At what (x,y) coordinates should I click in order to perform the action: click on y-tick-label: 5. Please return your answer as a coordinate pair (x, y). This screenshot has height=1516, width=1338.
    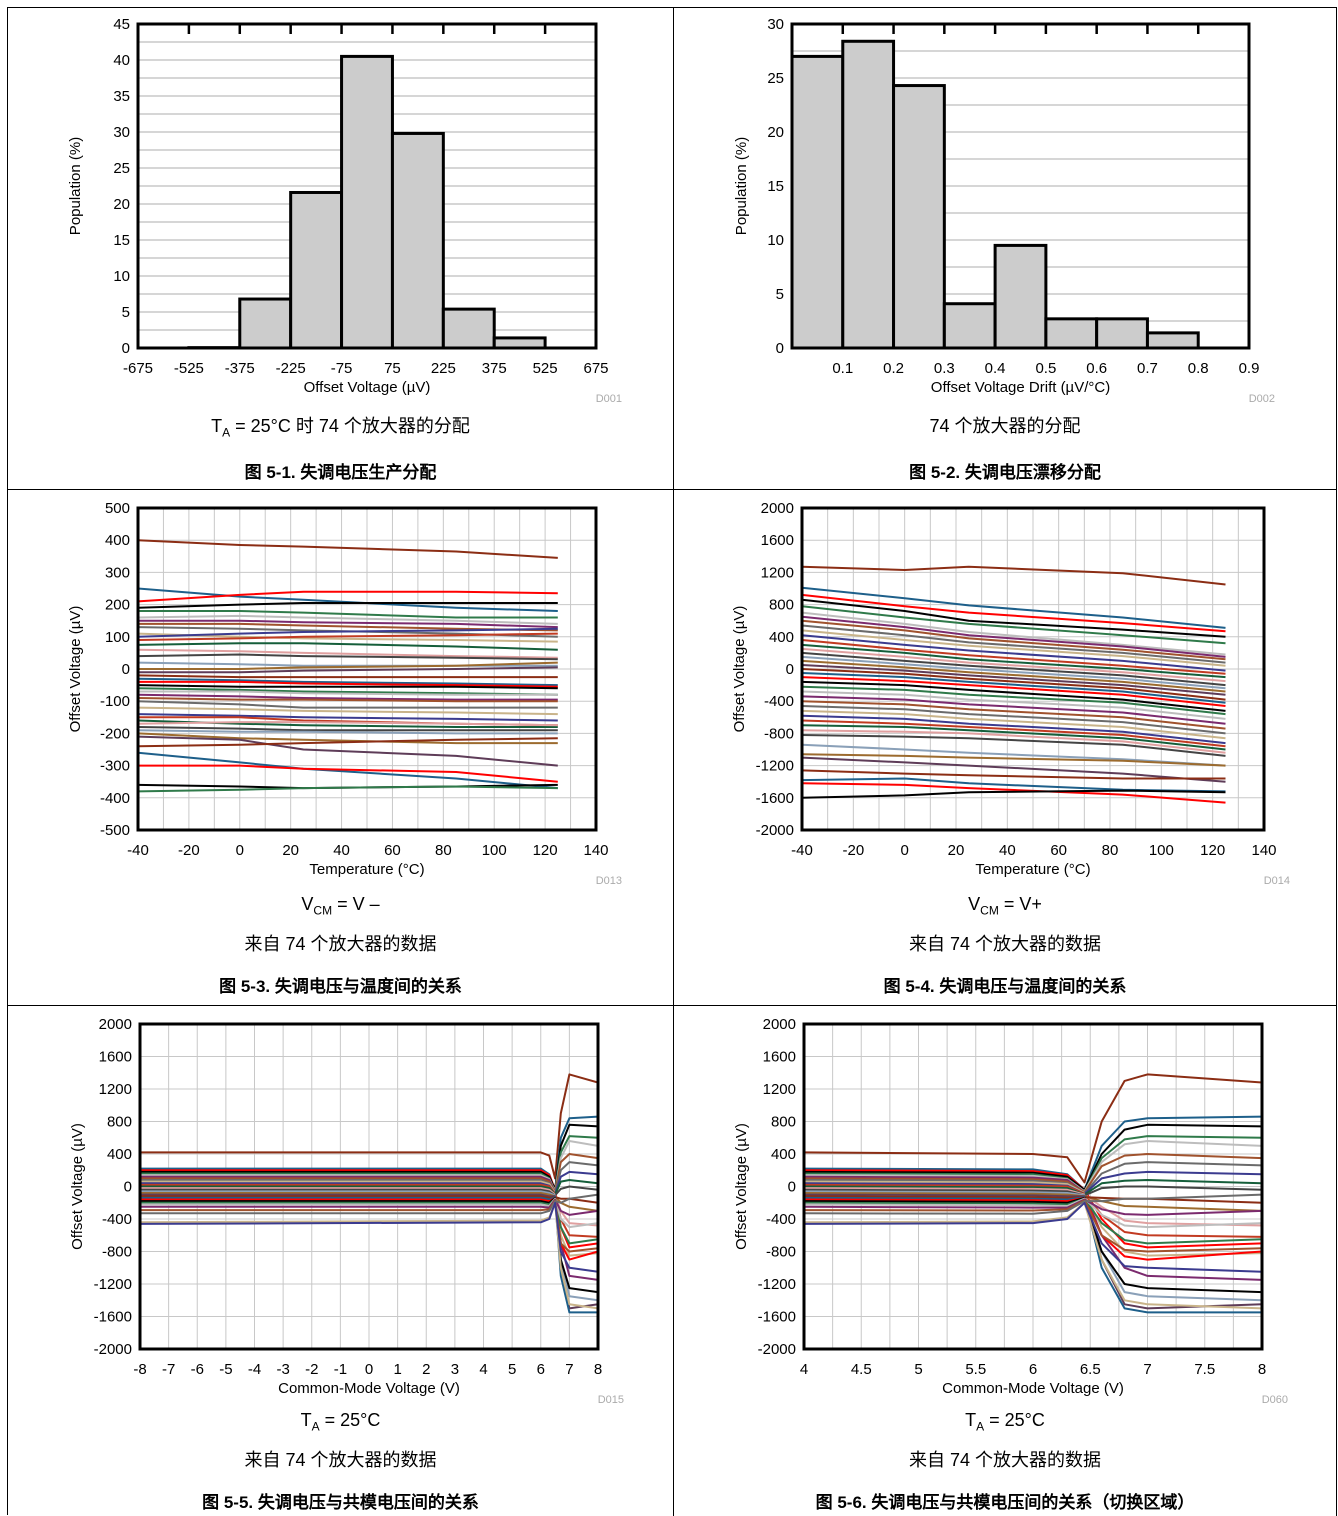
    Looking at the image, I should click on (780, 294).